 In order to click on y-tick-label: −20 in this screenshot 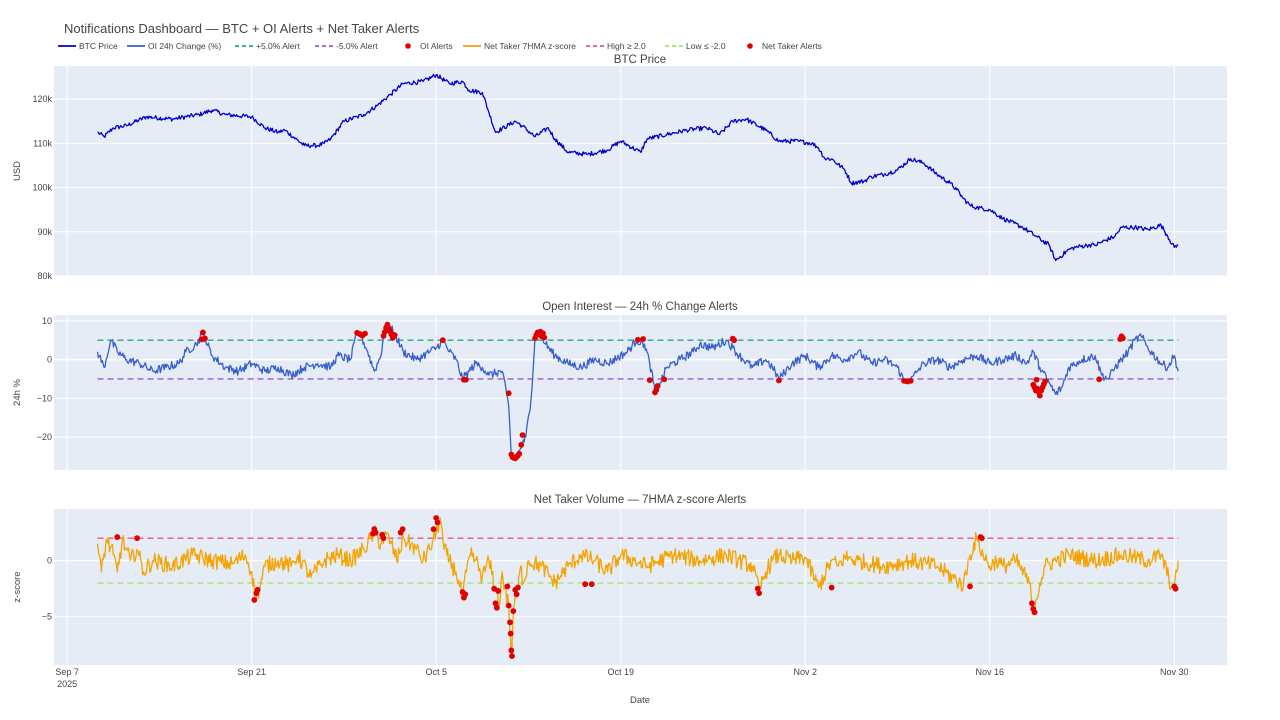, I will do `click(44, 437)`.